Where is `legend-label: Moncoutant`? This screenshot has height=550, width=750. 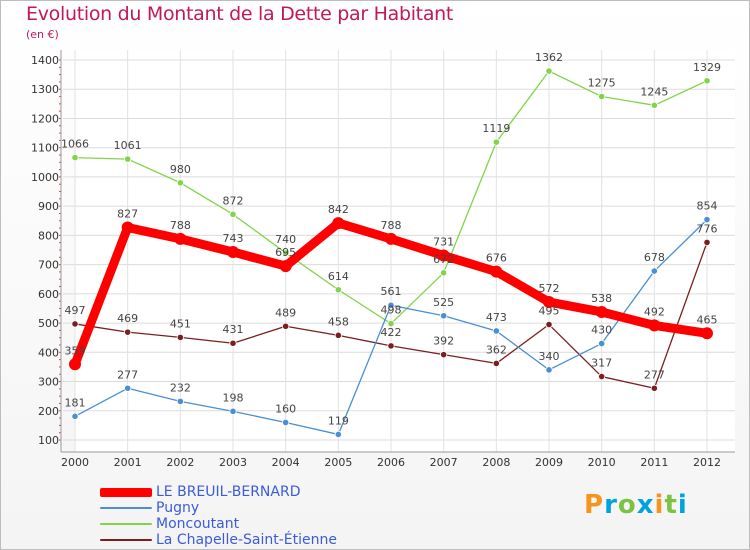 legend-label: Moncoutant is located at coordinates (198, 524).